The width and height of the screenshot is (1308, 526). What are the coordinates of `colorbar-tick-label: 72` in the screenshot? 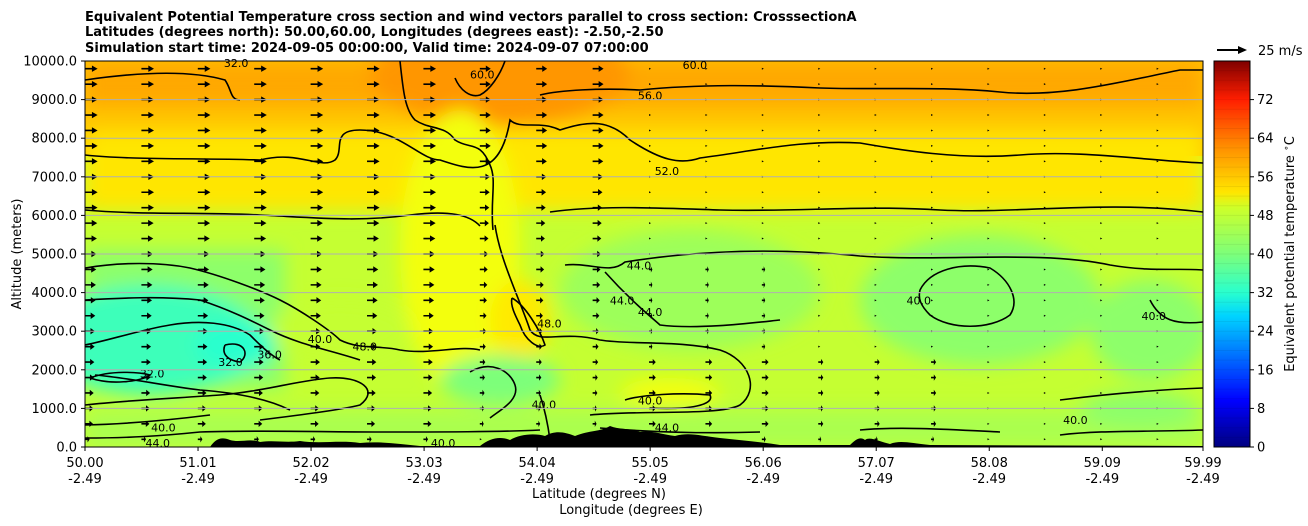 It's located at (1265, 100).